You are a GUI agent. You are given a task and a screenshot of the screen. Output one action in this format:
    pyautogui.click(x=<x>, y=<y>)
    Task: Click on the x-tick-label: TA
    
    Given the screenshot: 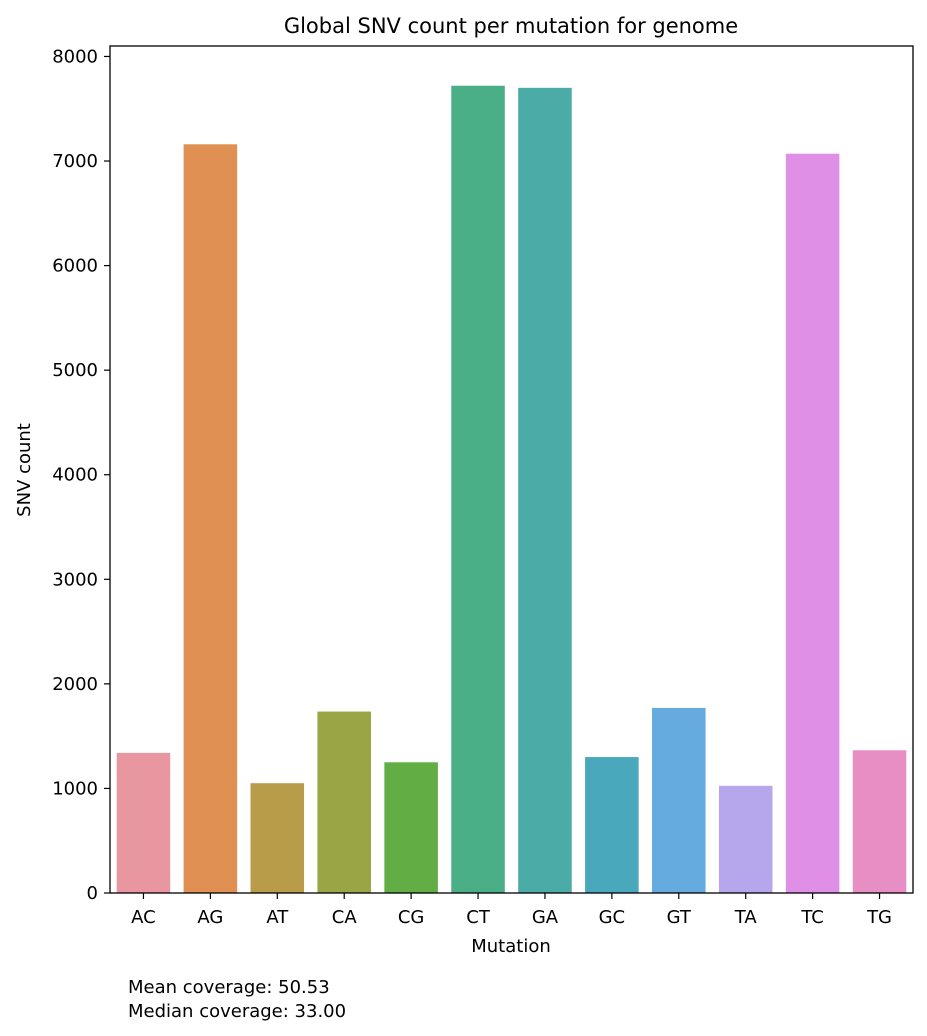 What is the action you would take?
    pyautogui.click(x=746, y=917)
    